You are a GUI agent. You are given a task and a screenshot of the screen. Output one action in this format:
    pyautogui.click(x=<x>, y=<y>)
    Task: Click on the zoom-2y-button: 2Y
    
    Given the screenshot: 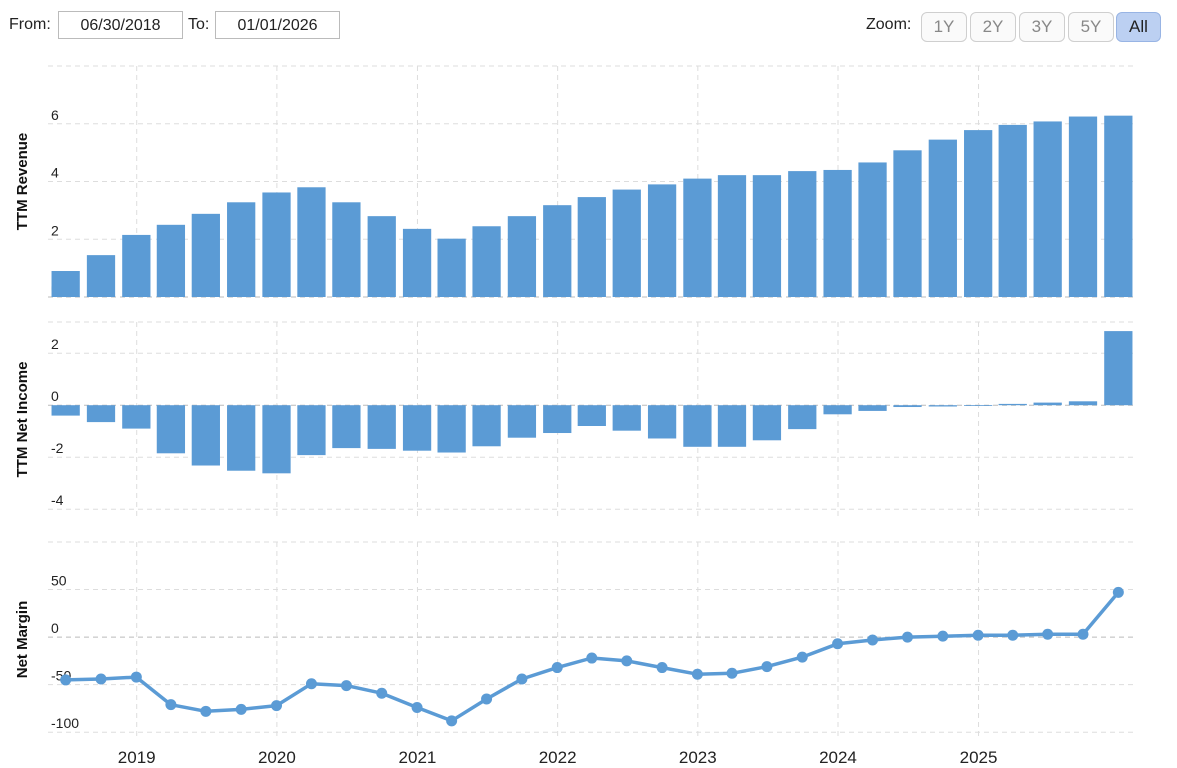 What is the action you would take?
    pyautogui.click(x=993, y=27)
    